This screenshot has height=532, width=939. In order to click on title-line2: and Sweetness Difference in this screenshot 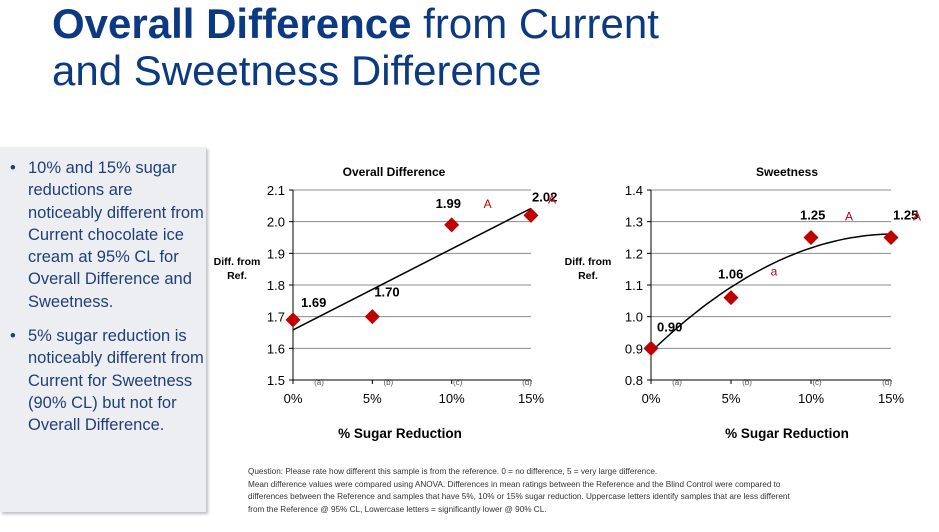, I will do `click(297, 70)`.